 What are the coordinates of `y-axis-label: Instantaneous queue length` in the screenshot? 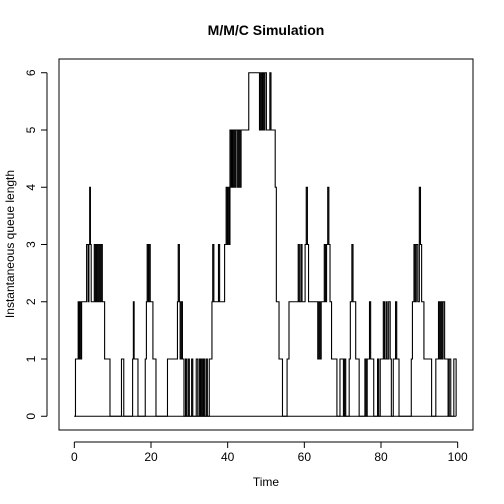 It's located at (10, 244).